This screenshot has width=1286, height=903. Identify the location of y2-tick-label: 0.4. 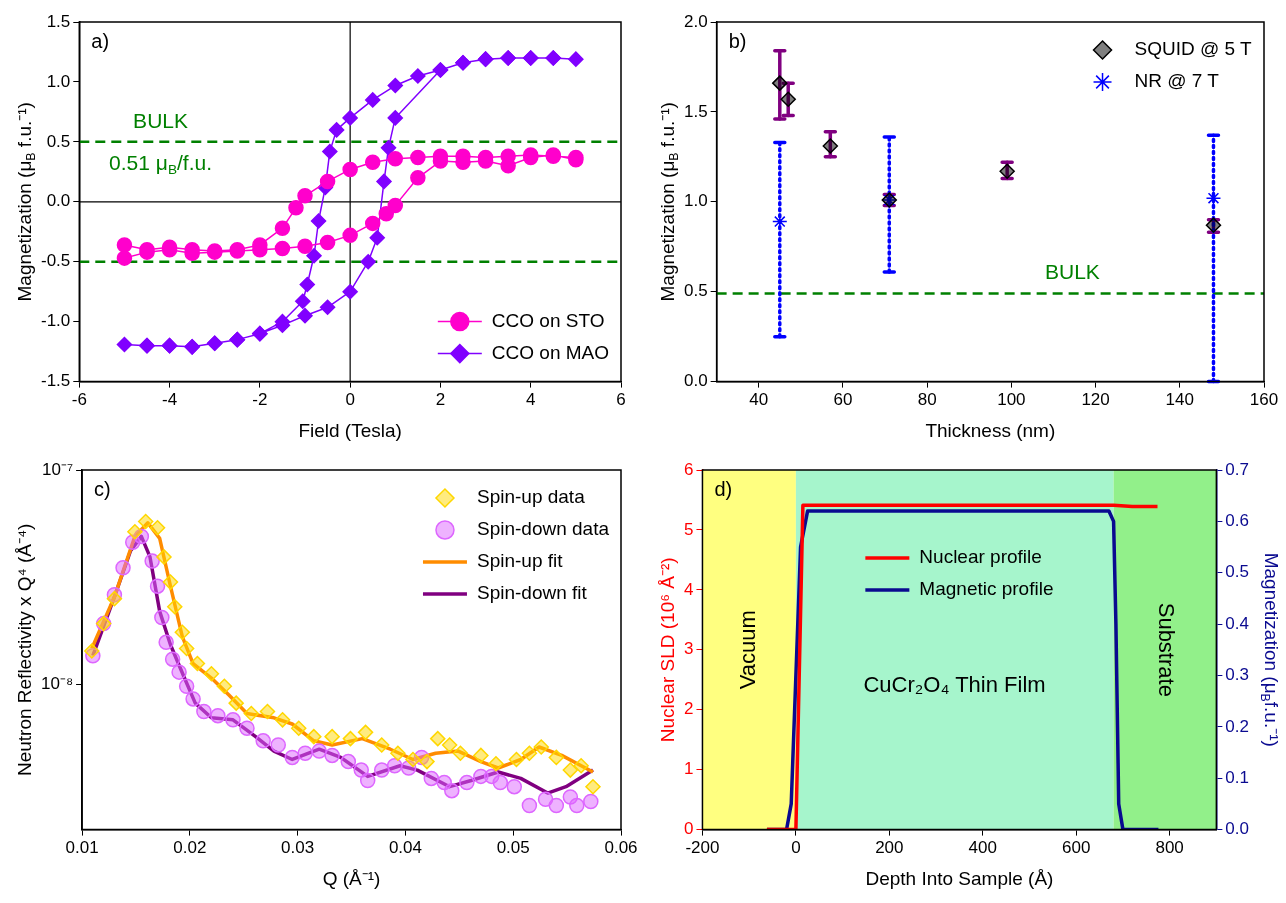
(1237, 623).